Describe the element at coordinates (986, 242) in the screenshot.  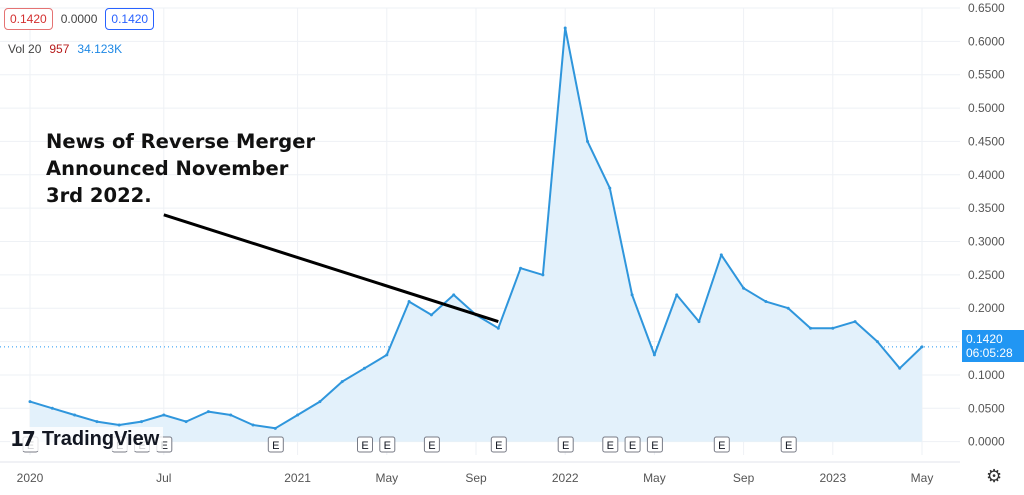
I see `y-tick-label: 0.3000` at that location.